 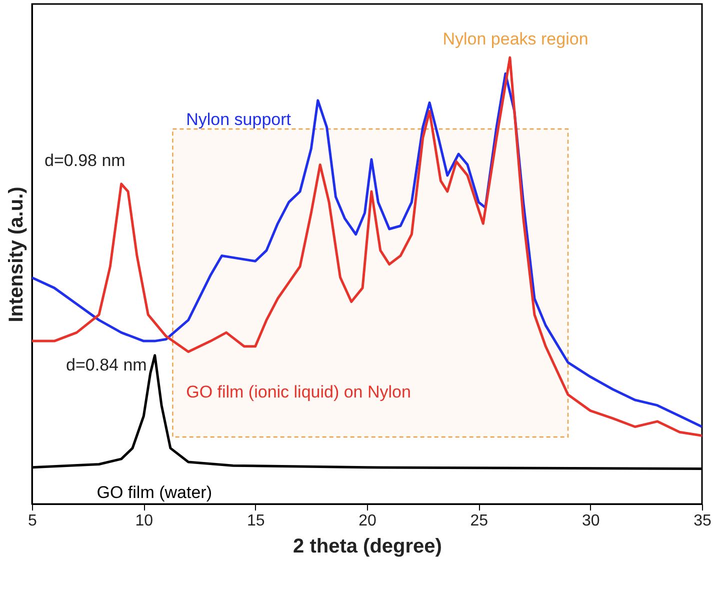 What do you see at coordinates (591, 521) in the screenshot?
I see `x-tick-label: 30` at bounding box center [591, 521].